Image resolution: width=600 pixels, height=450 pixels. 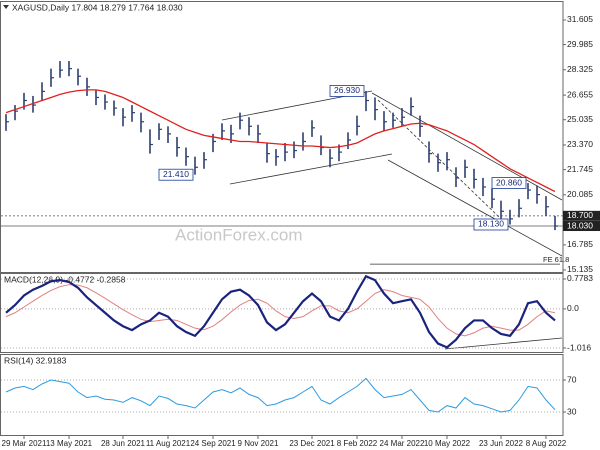 What do you see at coordinates (580, 169) in the screenshot?
I see `y-tick-label: 21.745` at bounding box center [580, 169].